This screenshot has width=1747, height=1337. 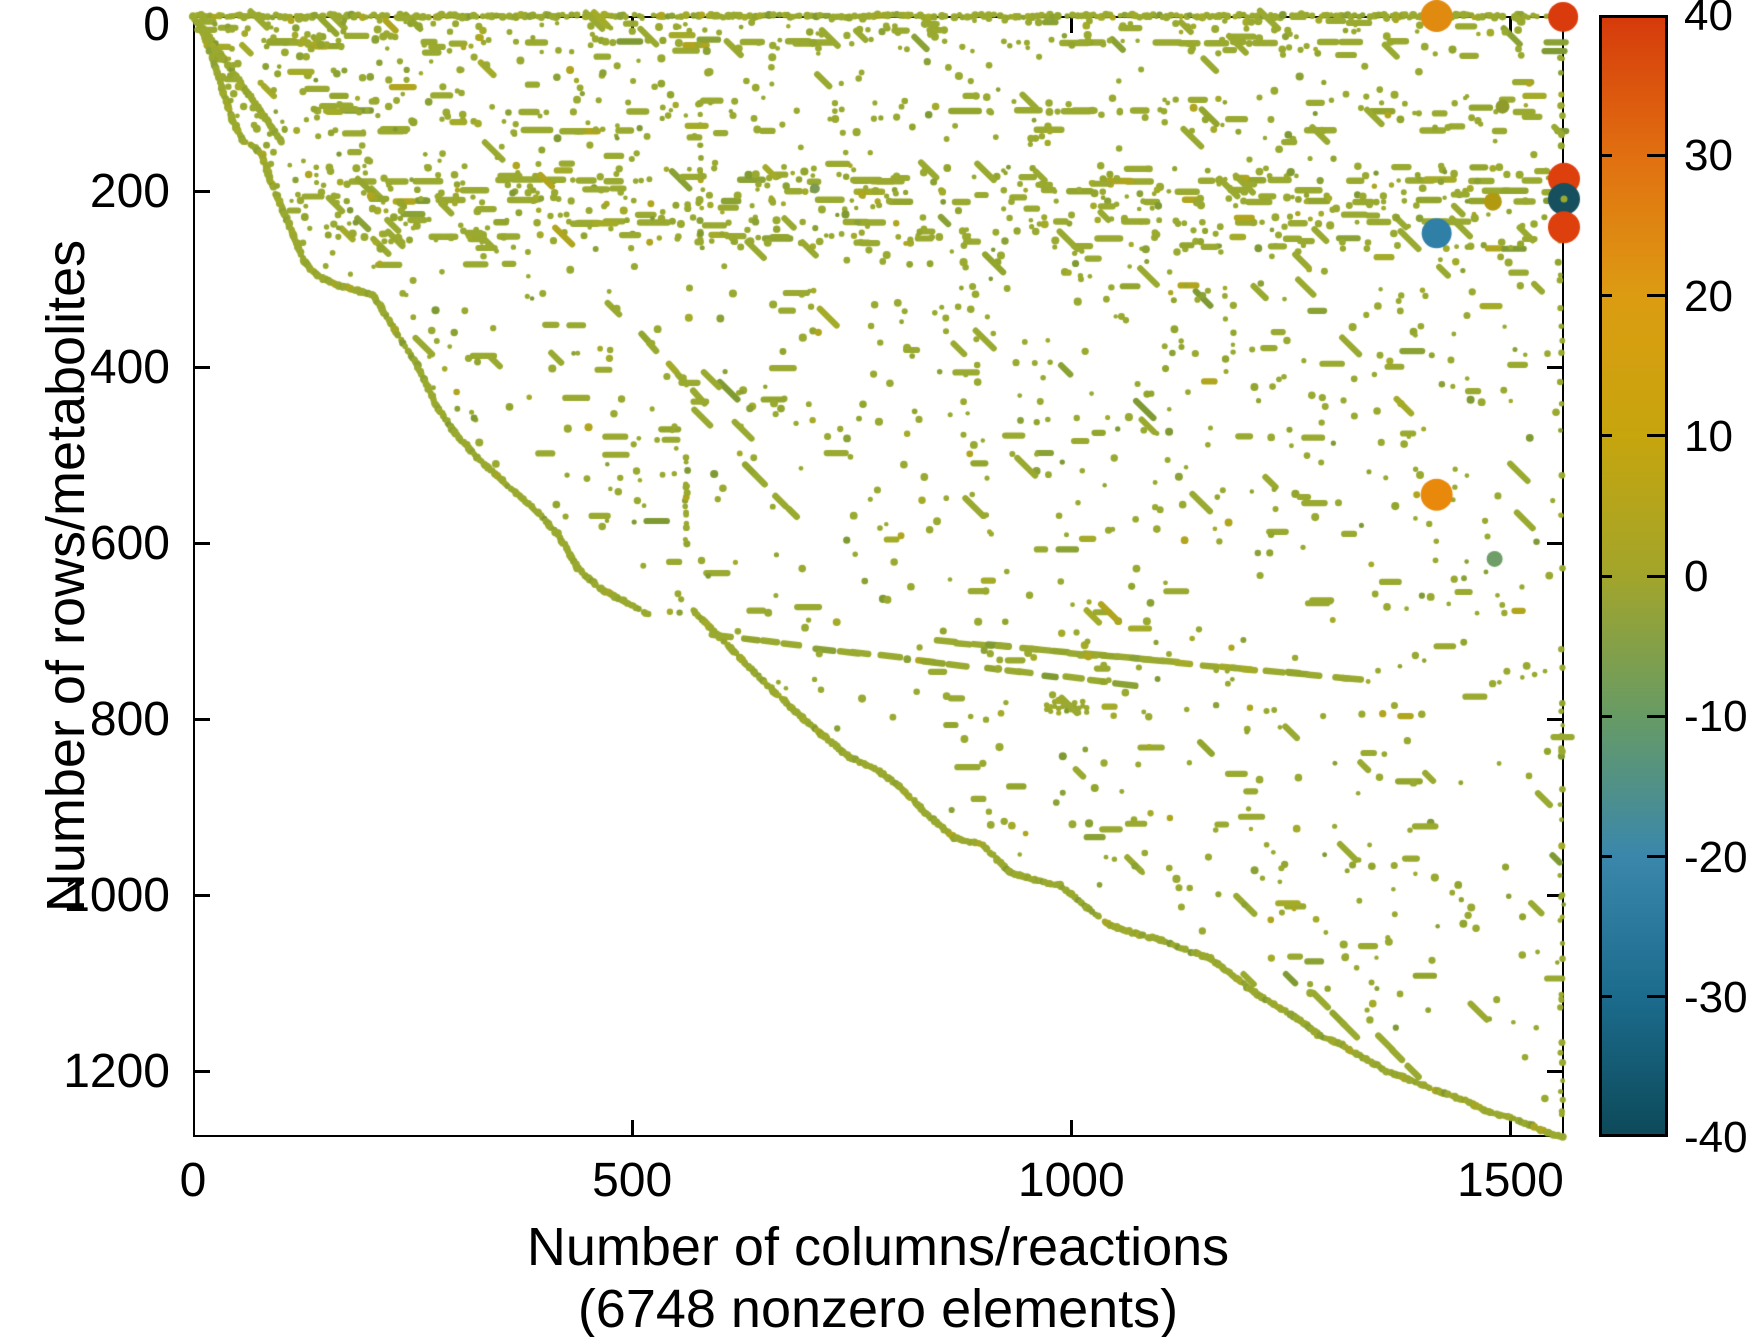 I want to click on colorbar-tick-label: 0, so click(x=1696, y=576).